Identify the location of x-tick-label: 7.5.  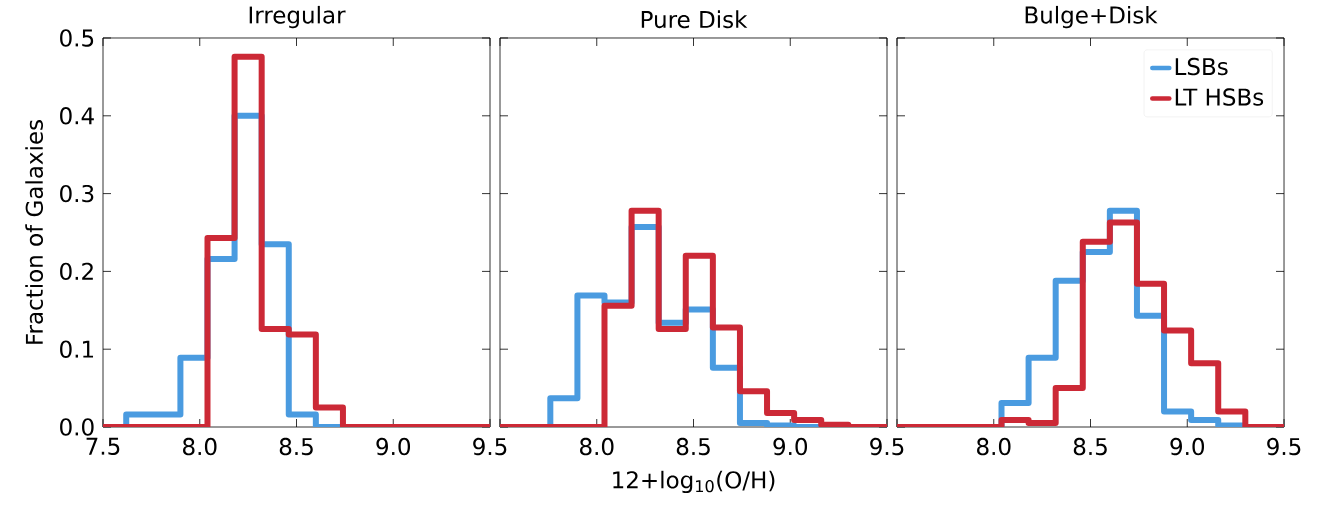
(103, 446).